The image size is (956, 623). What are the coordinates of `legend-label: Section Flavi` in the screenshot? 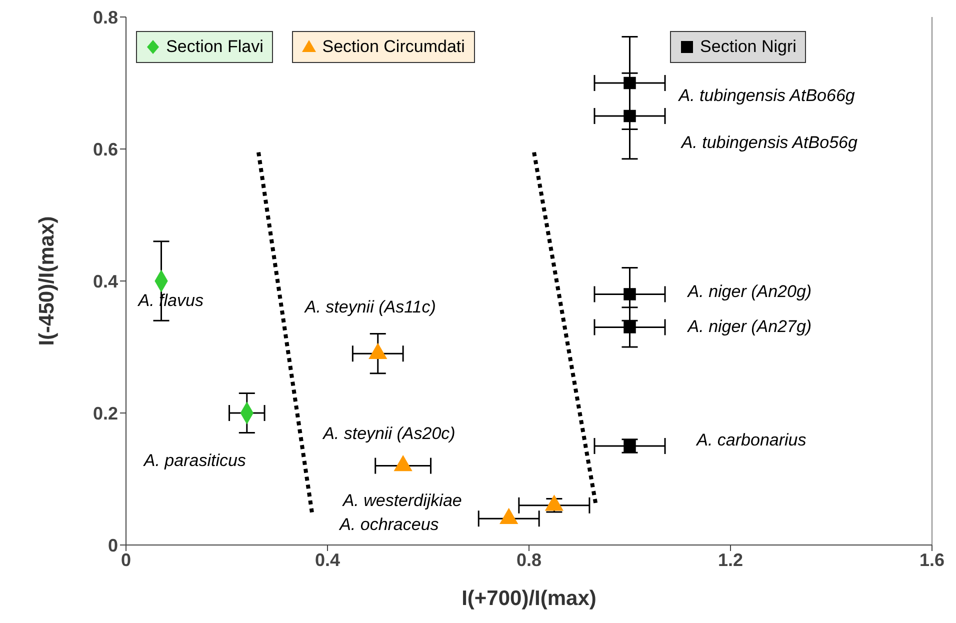 It's located at (215, 47).